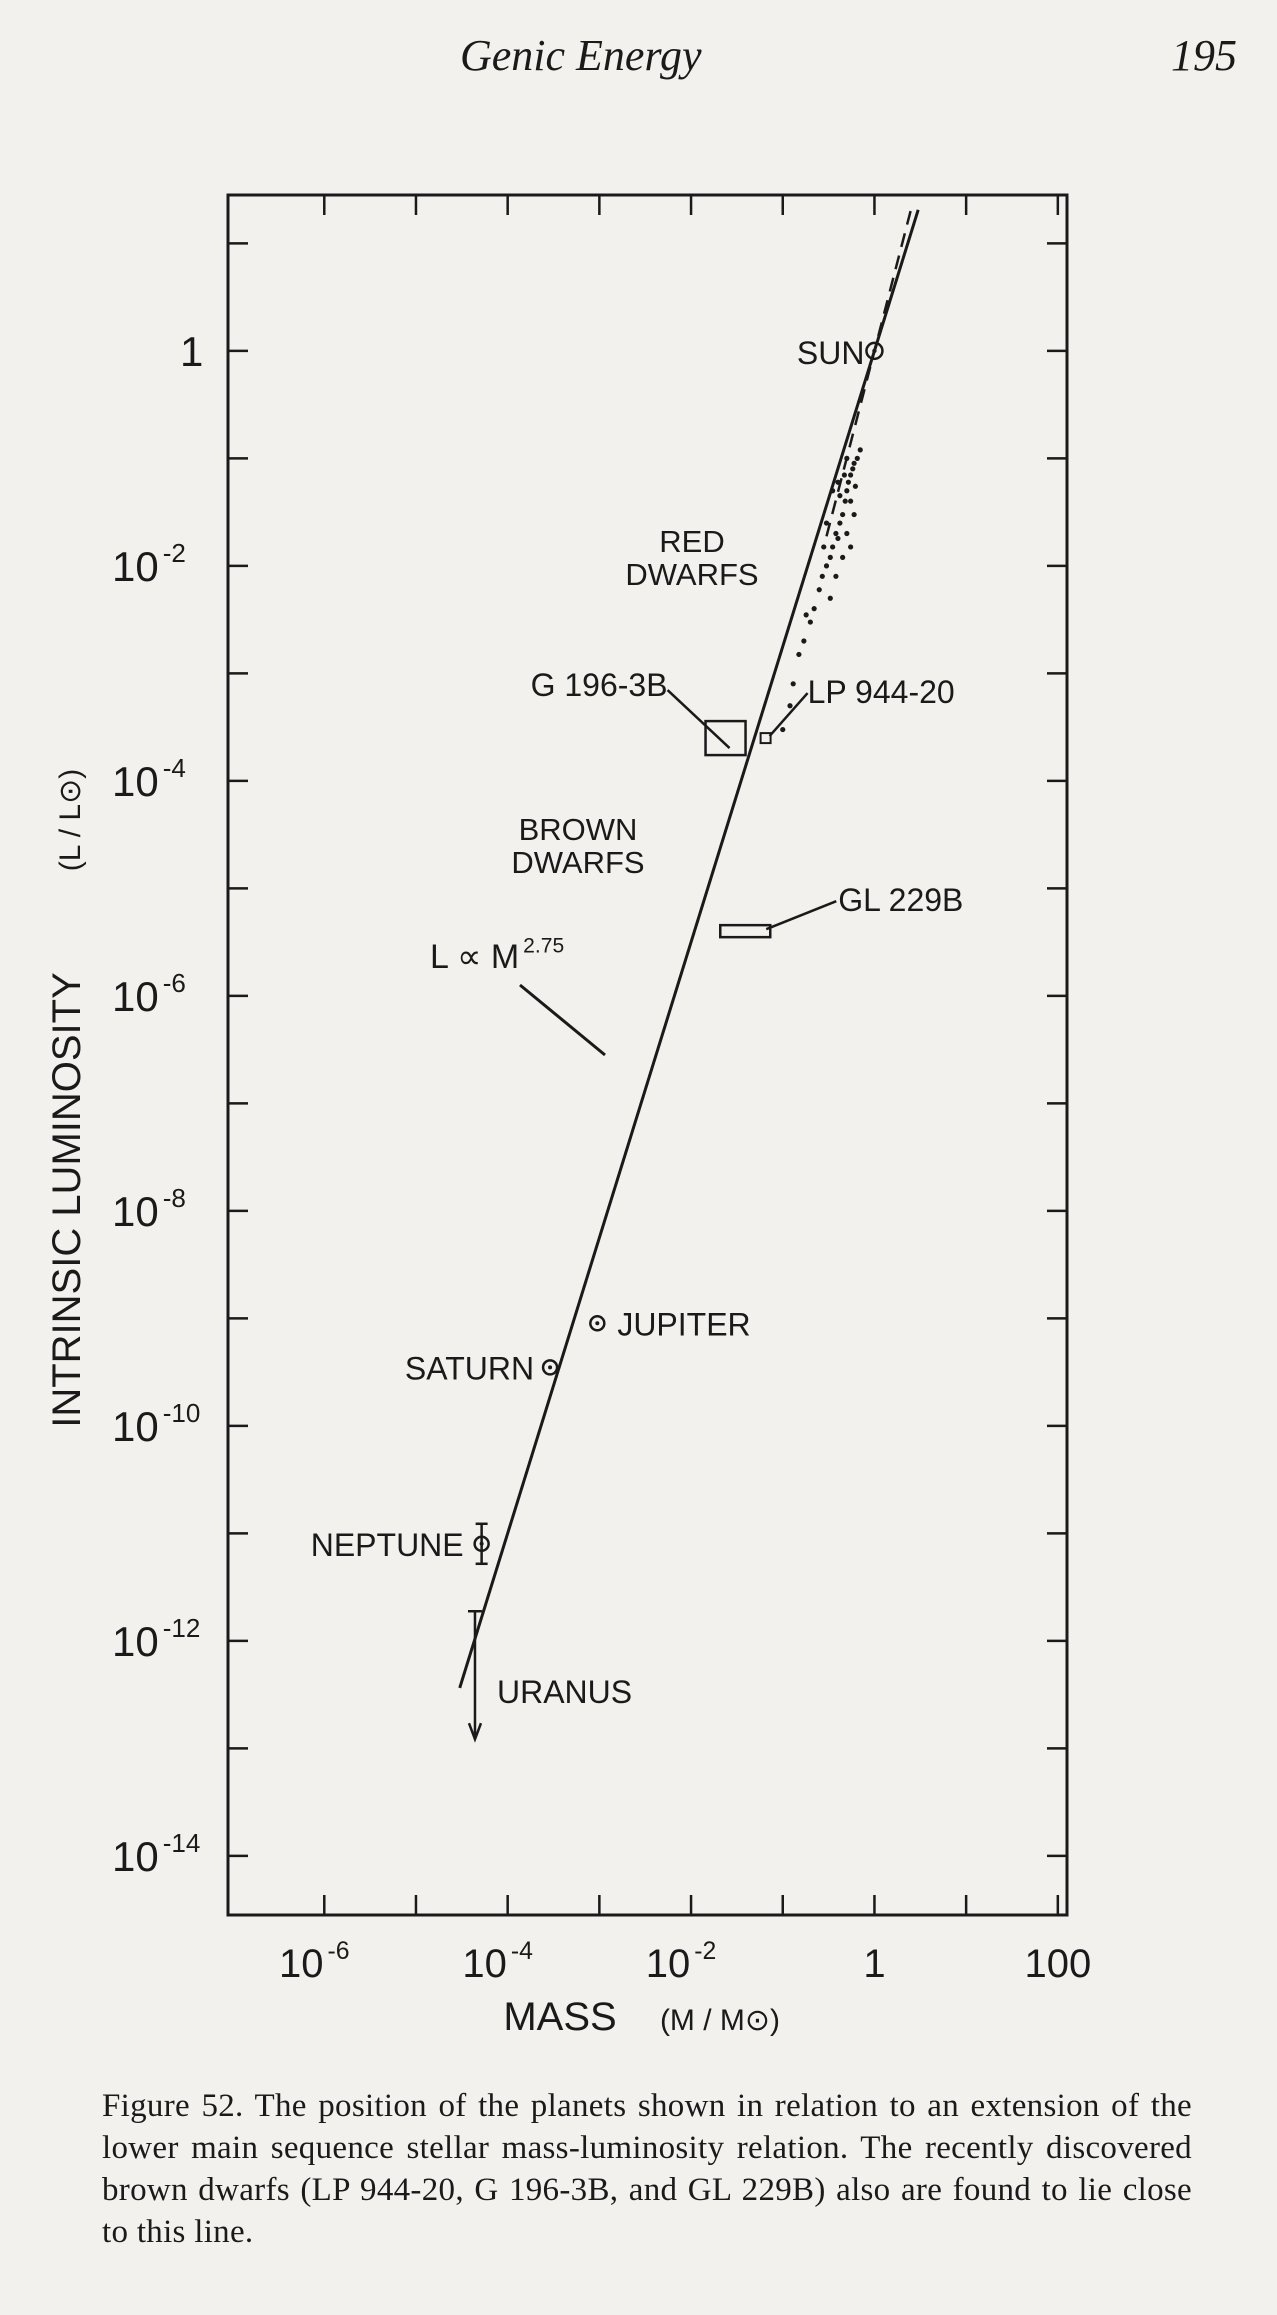 Image resolution: width=1277 pixels, height=2315 pixels. I want to click on y-tick-label: 10 -14, so click(156, 1854).